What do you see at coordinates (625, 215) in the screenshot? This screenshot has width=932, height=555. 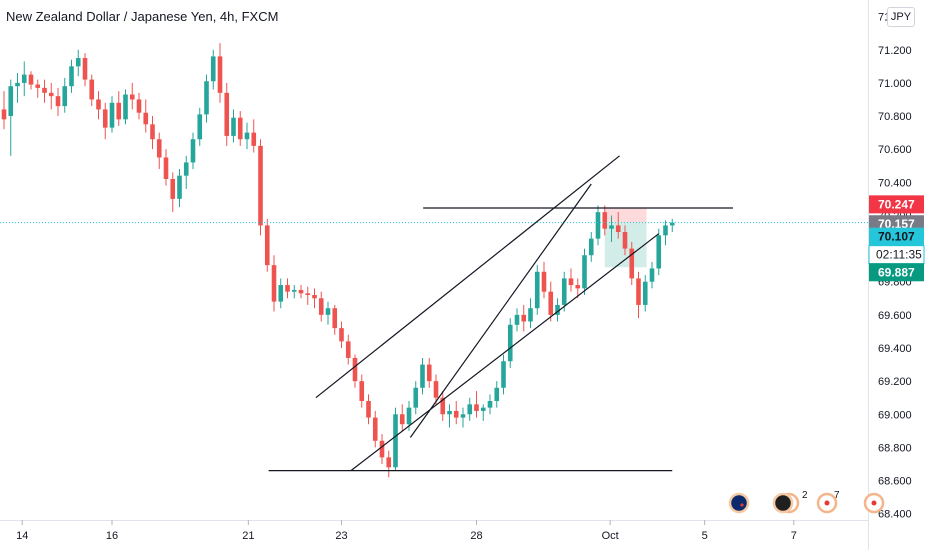 I see `position-loss-zone` at bounding box center [625, 215].